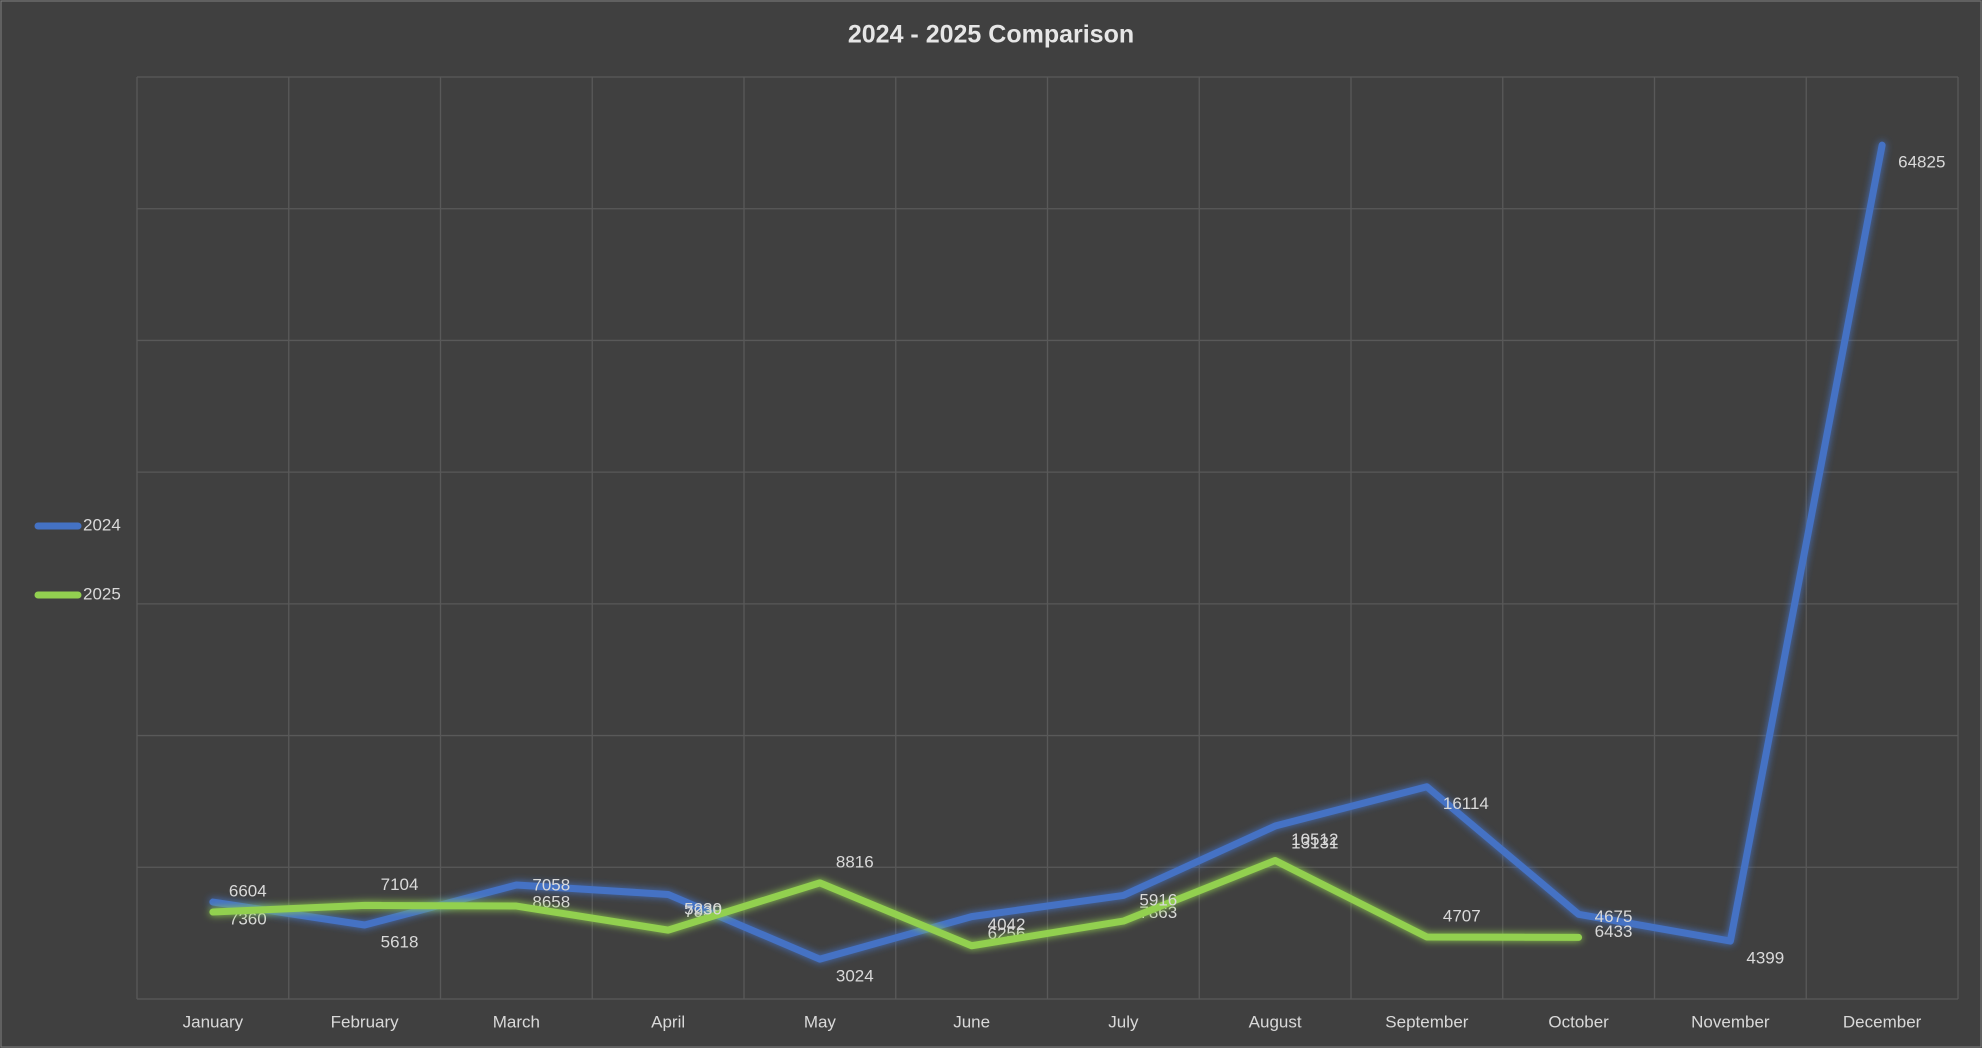 The height and width of the screenshot is (1048, 1982). What do you see at coordinates (551, 885) in the screenshot?
I see `data-label: 7058` at bounding box center [551, 885].